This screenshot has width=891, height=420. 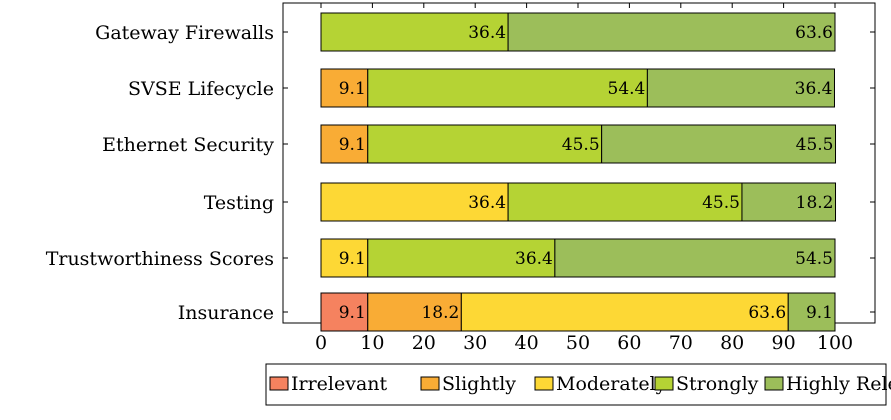 I want to click on x-tick-label: 50, so click(x=578, y=343).